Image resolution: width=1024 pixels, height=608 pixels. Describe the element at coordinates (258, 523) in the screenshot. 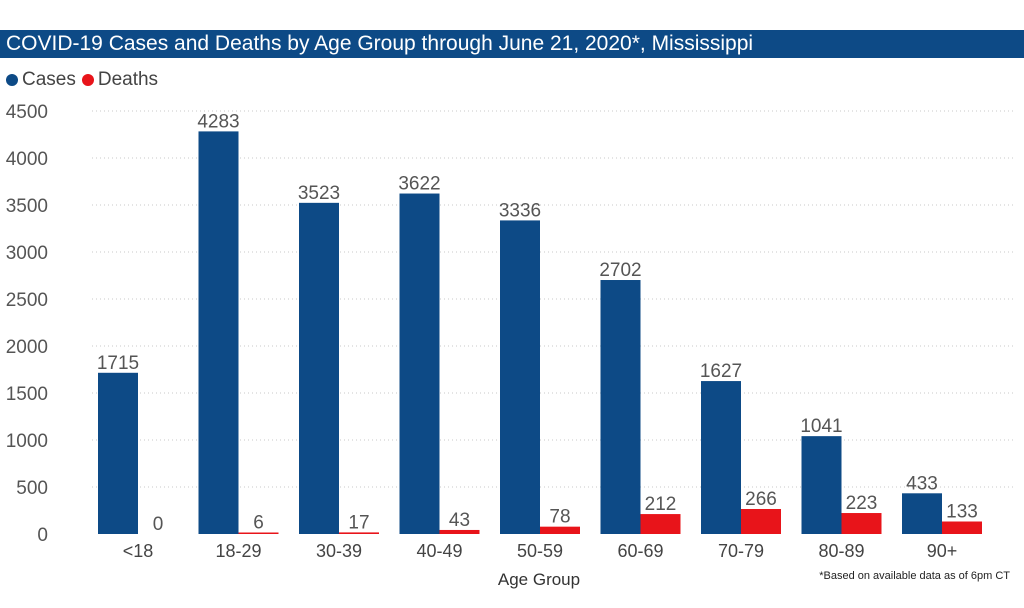

I see `data-label-deaths-1: 6` at that location.